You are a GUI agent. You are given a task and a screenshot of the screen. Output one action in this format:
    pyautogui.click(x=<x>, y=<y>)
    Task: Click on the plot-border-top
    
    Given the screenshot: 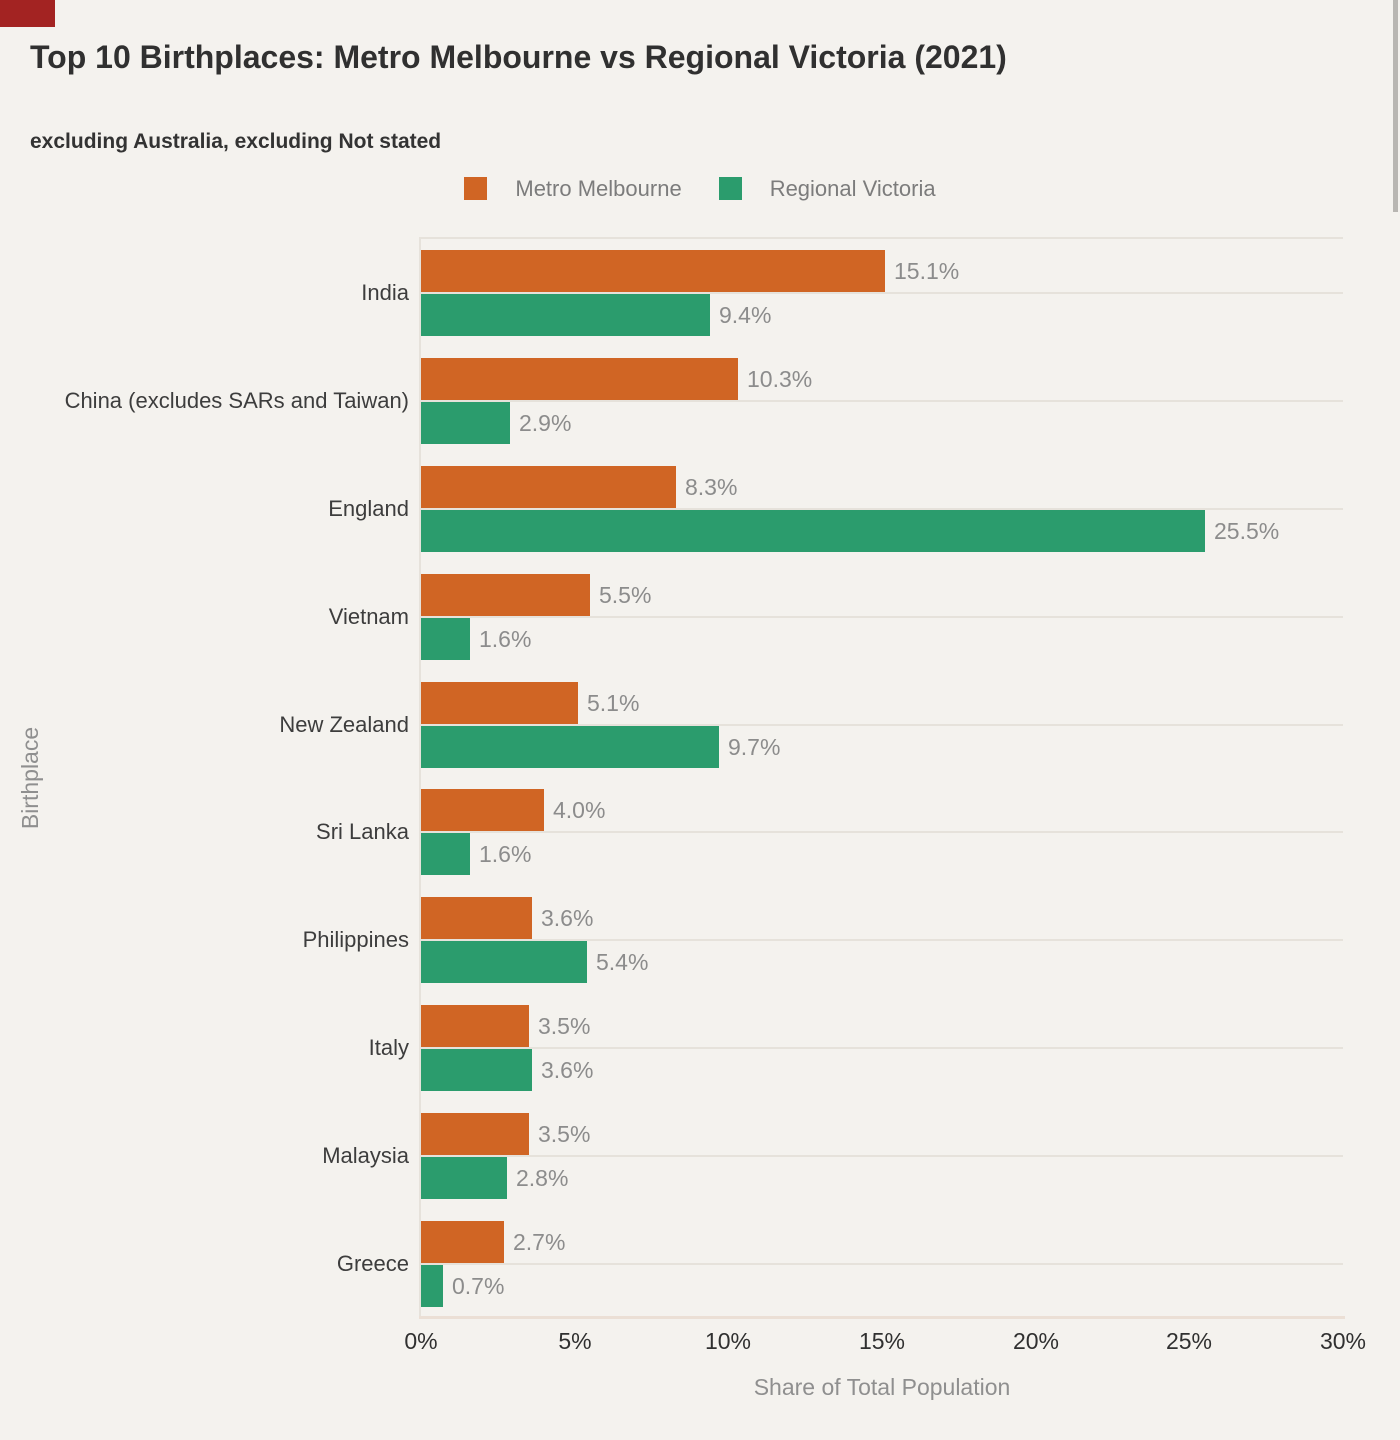 What is the action you would take?
    pyautogui.click(x=881, y=238)
    